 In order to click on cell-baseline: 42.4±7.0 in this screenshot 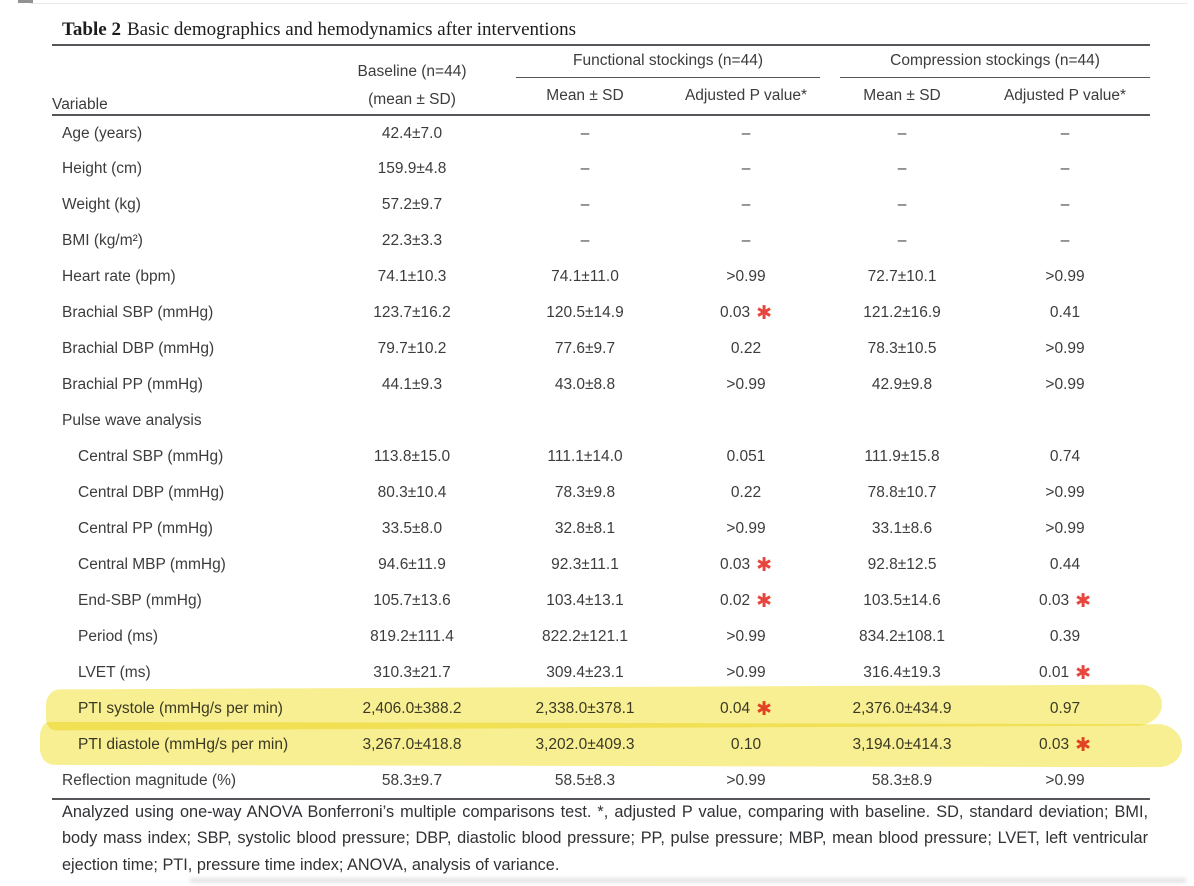, I will do `click(412, 133)`.